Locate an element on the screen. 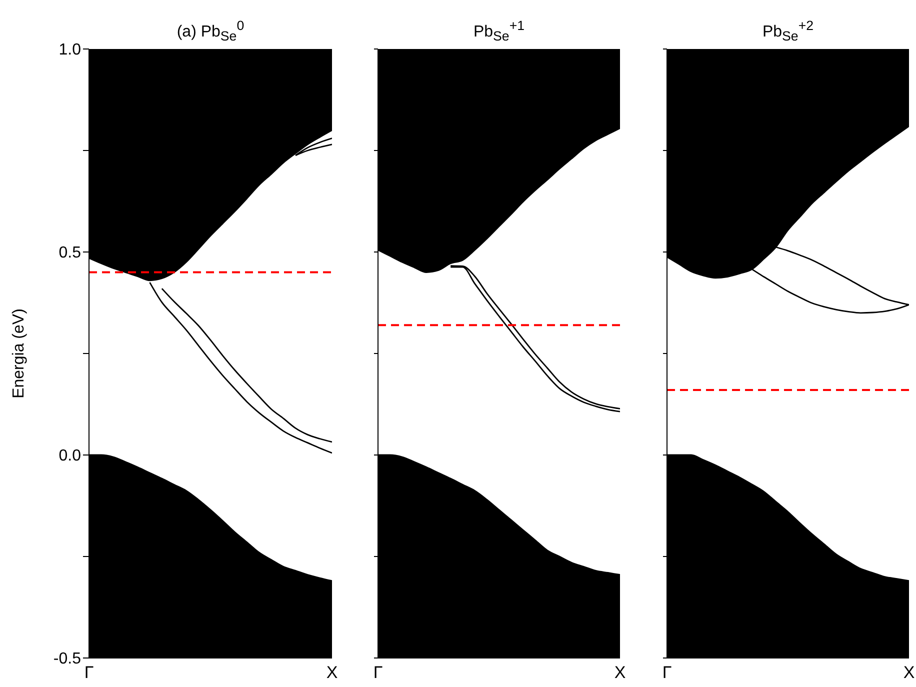 The width and height of the screenshot is (916, 687). y-tick-label: -0.5 is located at coordinates (67, 659).